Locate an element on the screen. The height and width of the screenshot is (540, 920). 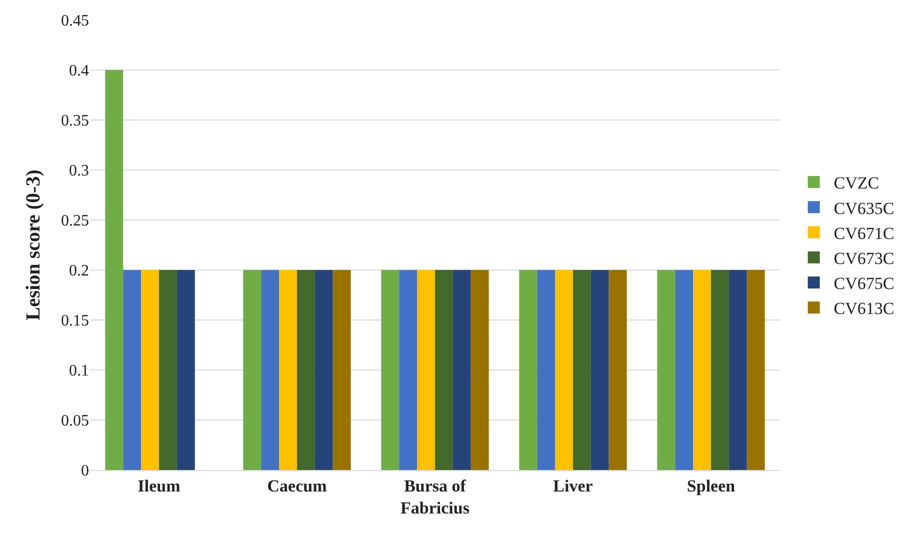
y-tick-label: 0.2 is located at coordinates (79, 271).